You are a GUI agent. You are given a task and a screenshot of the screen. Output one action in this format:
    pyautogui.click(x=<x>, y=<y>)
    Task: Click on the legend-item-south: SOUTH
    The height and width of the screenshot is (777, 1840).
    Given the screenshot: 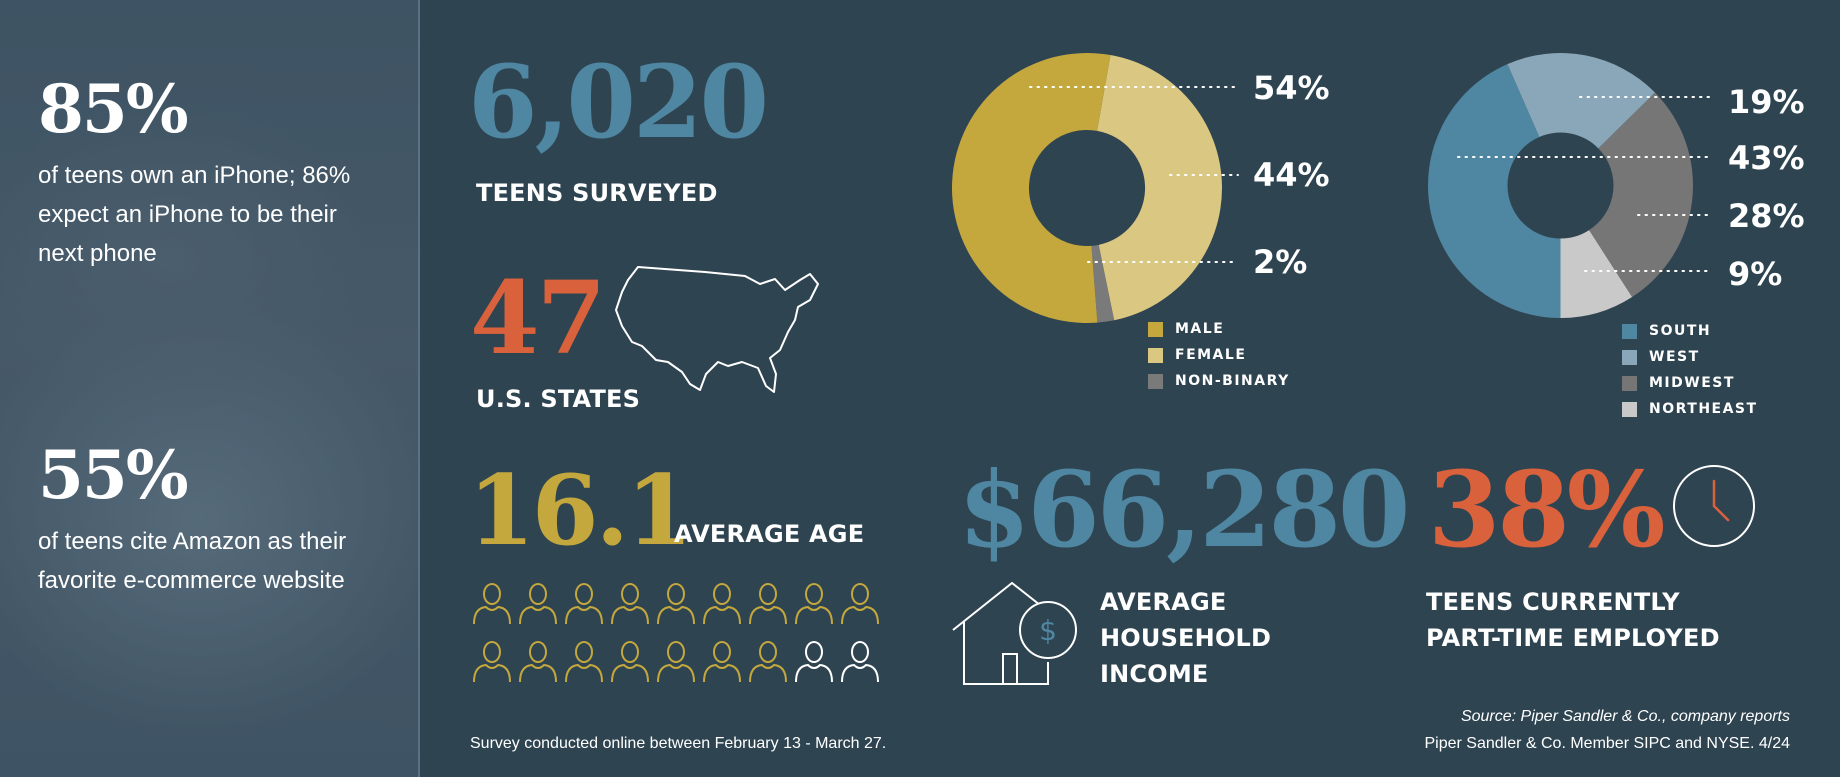 What is the action you would take?
    pyautogui.click(x=1690, y=331)
    